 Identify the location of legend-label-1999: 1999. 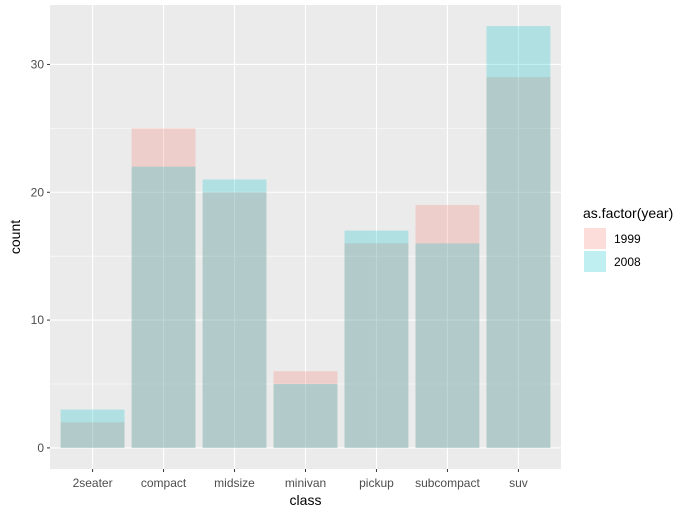
(627, 239).